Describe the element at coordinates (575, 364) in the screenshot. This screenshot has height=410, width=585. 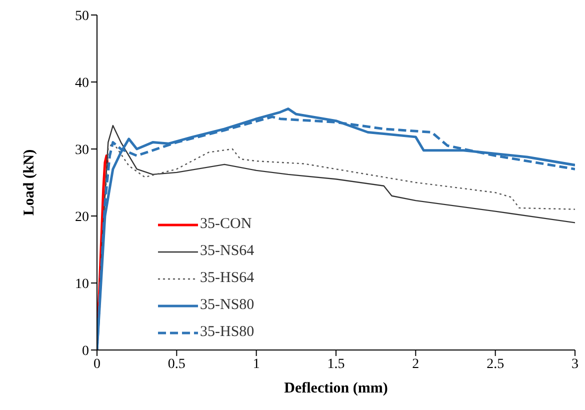
I see `x-tick-label: 3` at that location.